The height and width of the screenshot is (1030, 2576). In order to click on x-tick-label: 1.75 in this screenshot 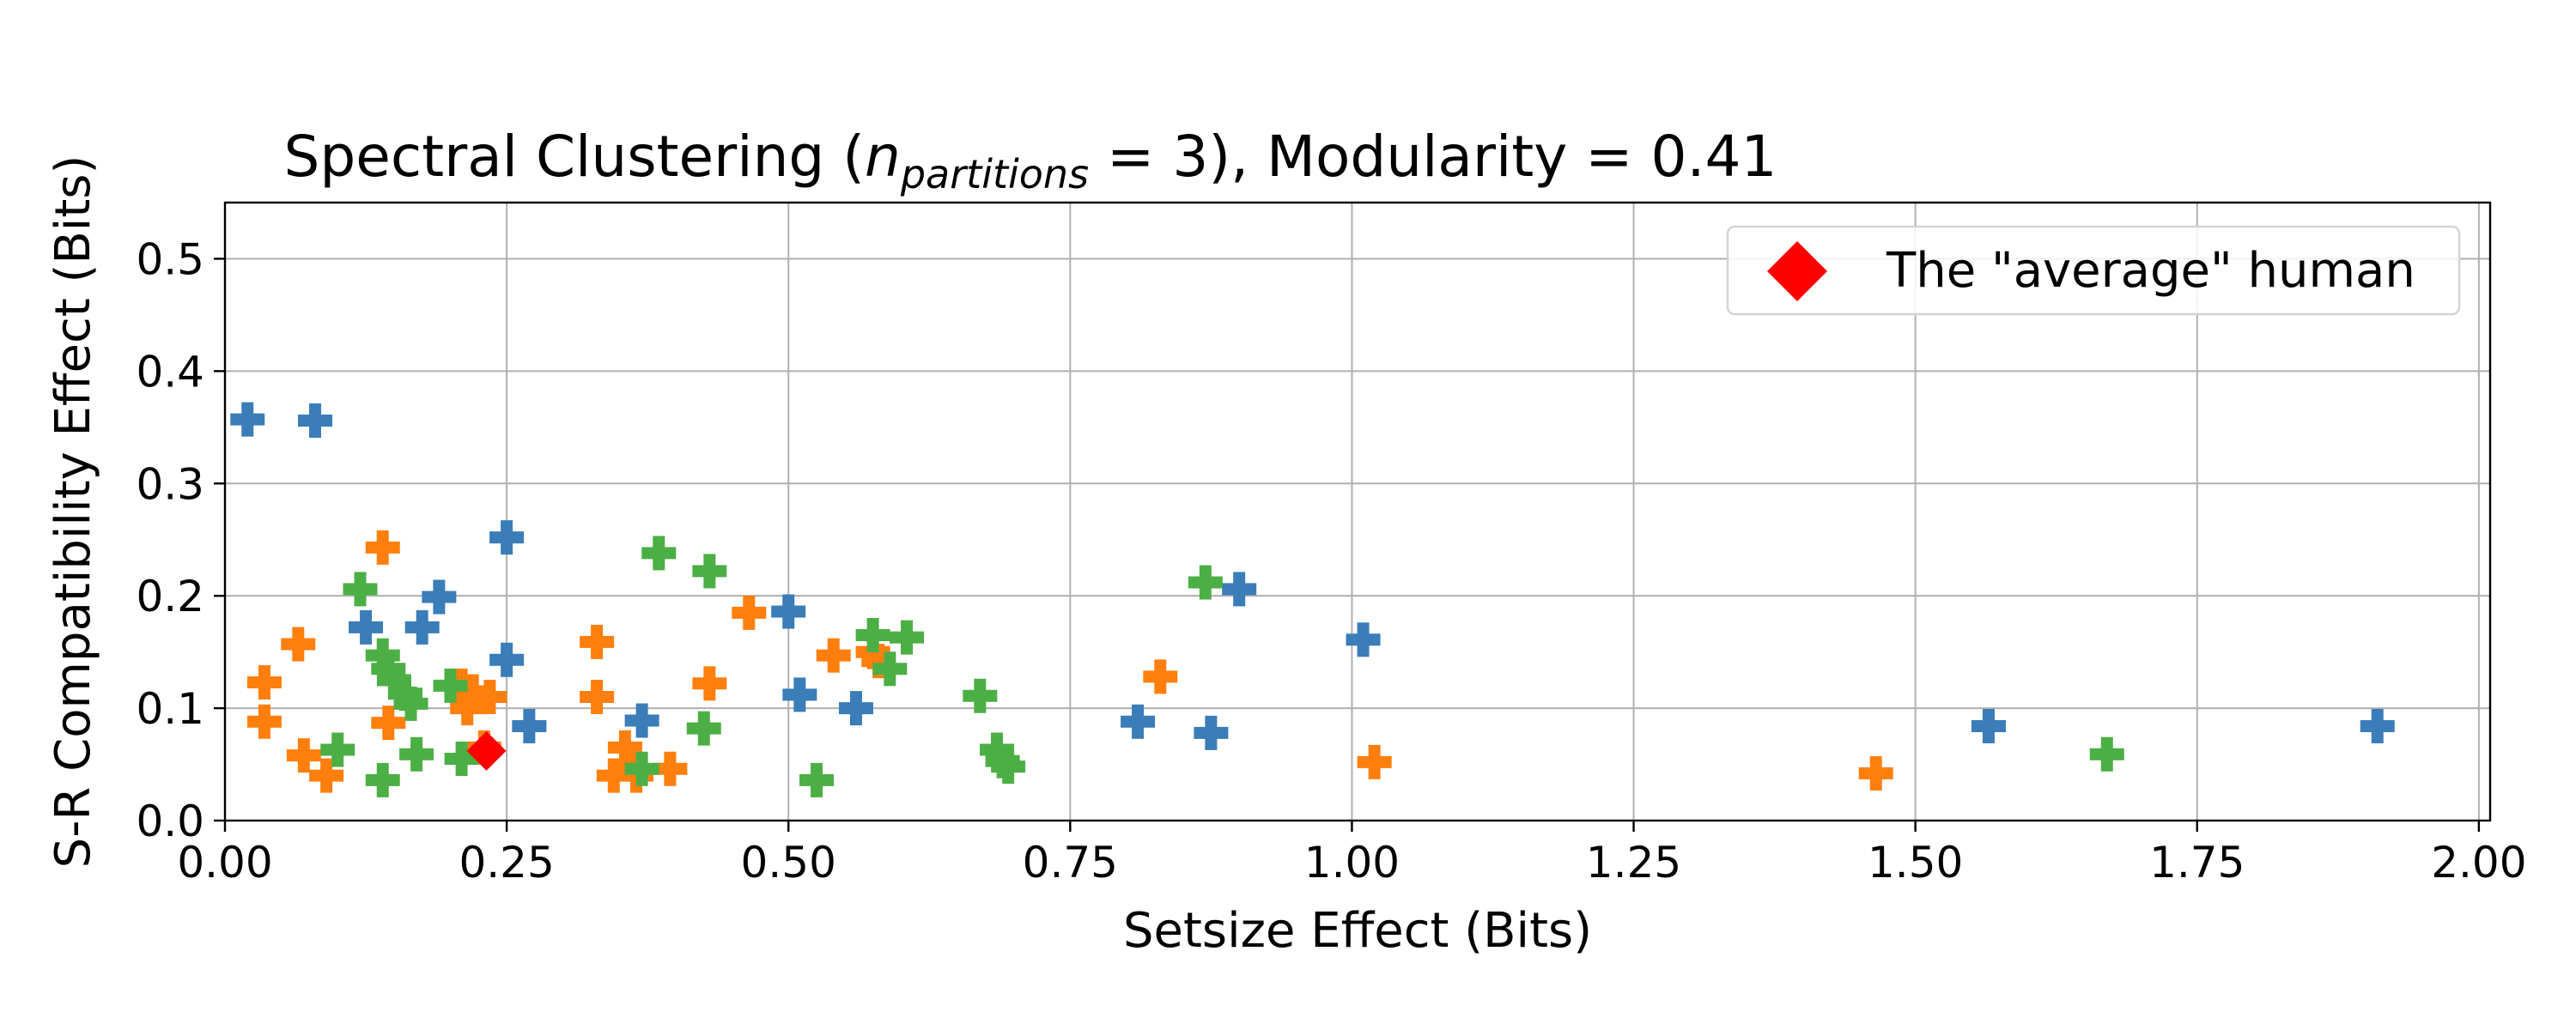, I will do `click(2197, 863)`.